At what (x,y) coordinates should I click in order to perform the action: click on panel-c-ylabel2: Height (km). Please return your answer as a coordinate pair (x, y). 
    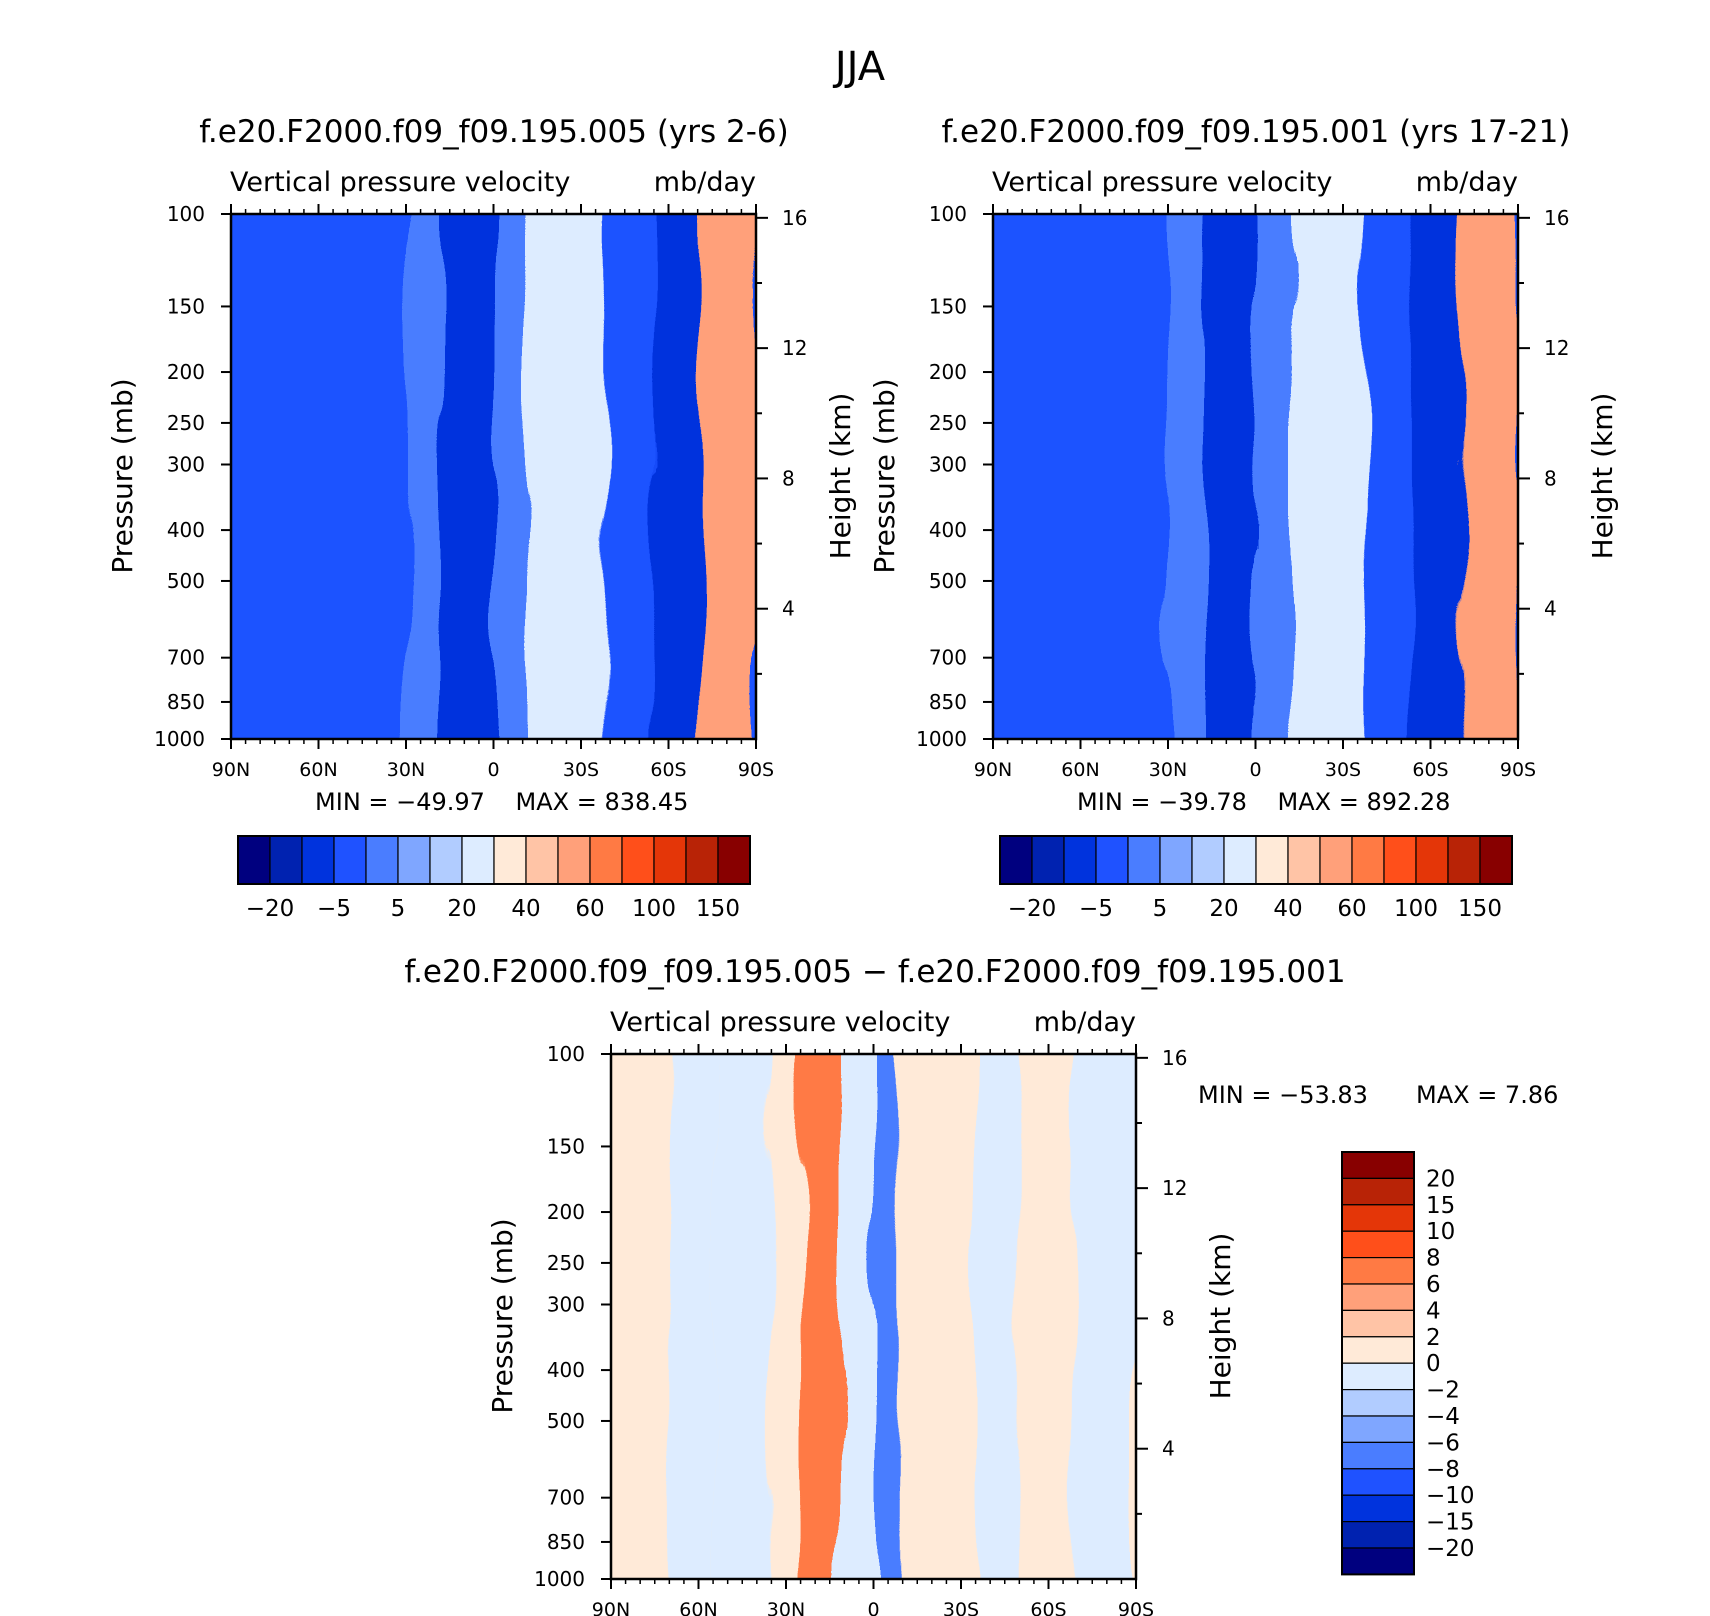
    Looking at the image, I should click on (1220, 1316).